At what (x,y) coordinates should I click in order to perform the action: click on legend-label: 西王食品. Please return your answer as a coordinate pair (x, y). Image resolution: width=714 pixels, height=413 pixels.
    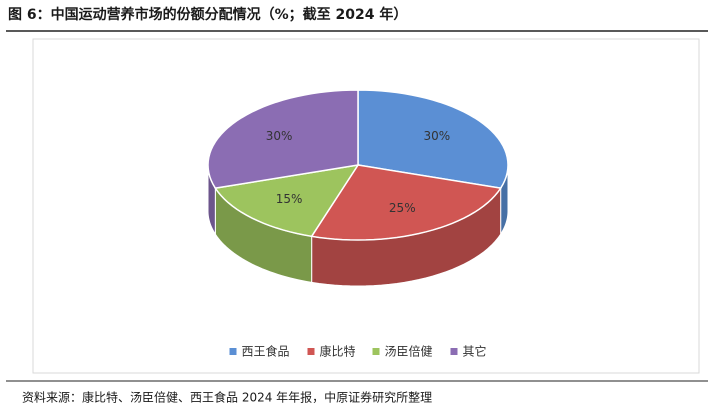
    Looking at the image, I should click on (266, 351).